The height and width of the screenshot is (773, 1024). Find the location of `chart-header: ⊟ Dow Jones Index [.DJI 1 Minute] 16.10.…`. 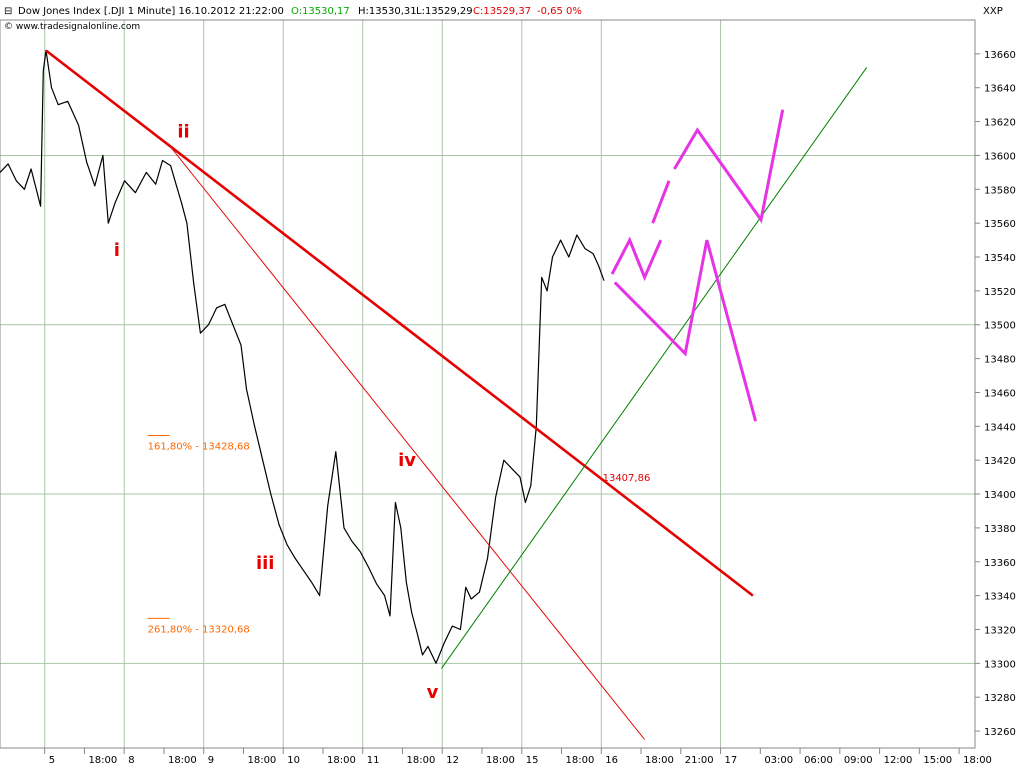

chart-header: ⊟ Dow Jones Index [.DJI 1 Minute] 16.10.… is located at coordinates (503, 19).